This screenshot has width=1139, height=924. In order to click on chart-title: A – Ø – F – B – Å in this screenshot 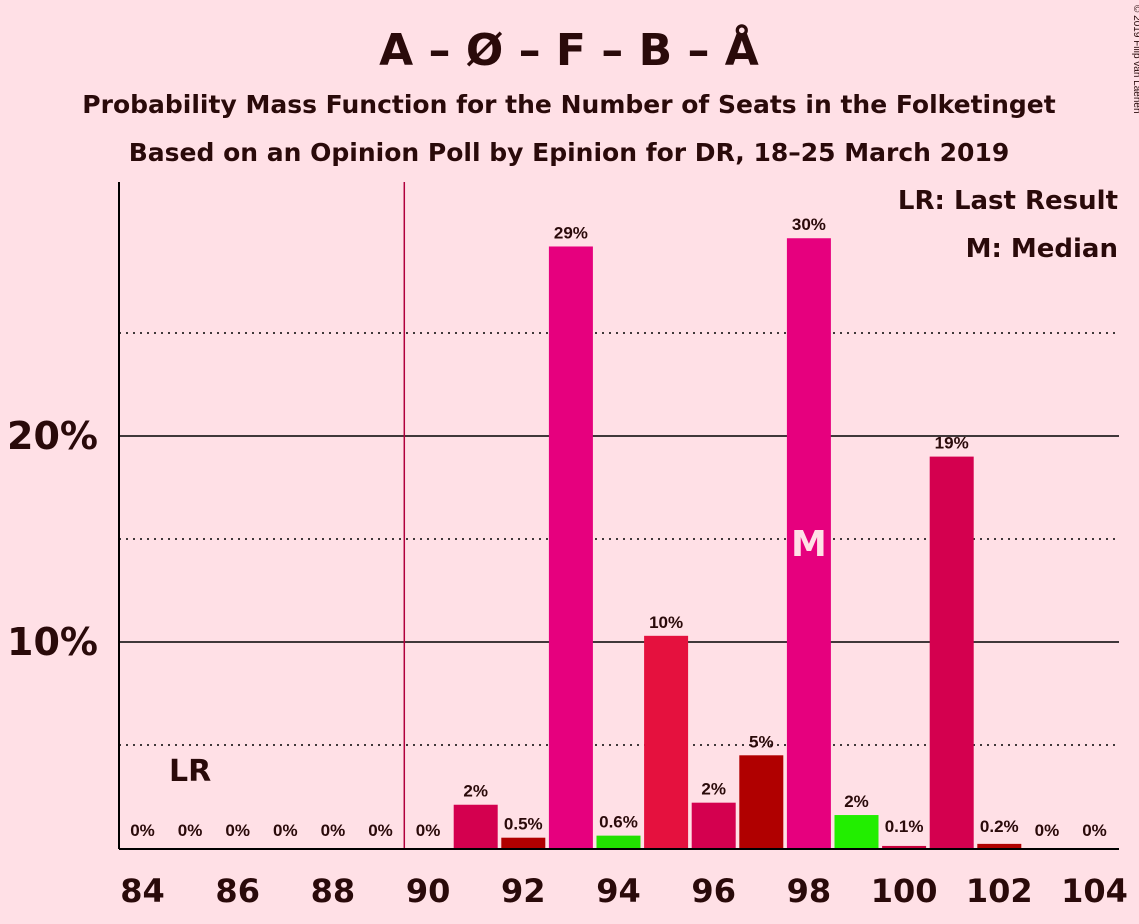, I will do `click(569, 49)`.